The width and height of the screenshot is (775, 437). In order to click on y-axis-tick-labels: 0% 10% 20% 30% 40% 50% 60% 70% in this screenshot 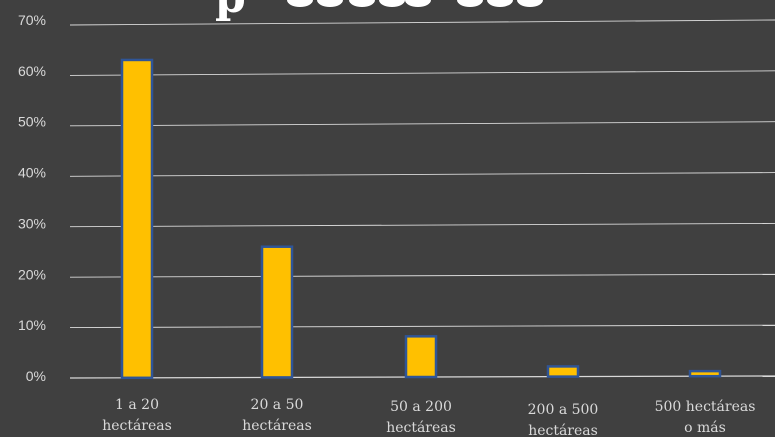, I will do `click(32, 198)`.